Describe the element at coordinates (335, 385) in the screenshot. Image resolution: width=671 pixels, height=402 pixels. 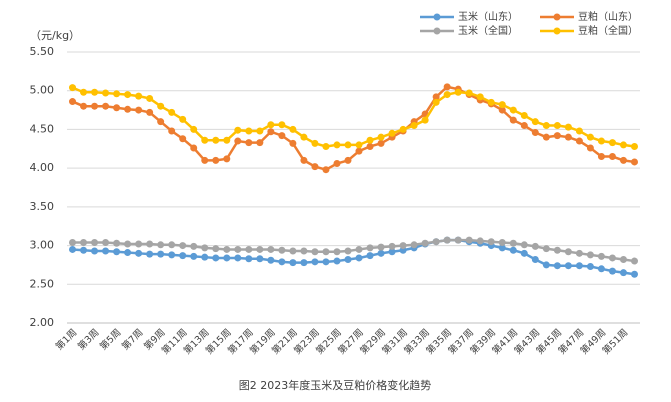
I see `chart-title: 图2 2023年度玉米及豆粕价格变化趋势` at that location.